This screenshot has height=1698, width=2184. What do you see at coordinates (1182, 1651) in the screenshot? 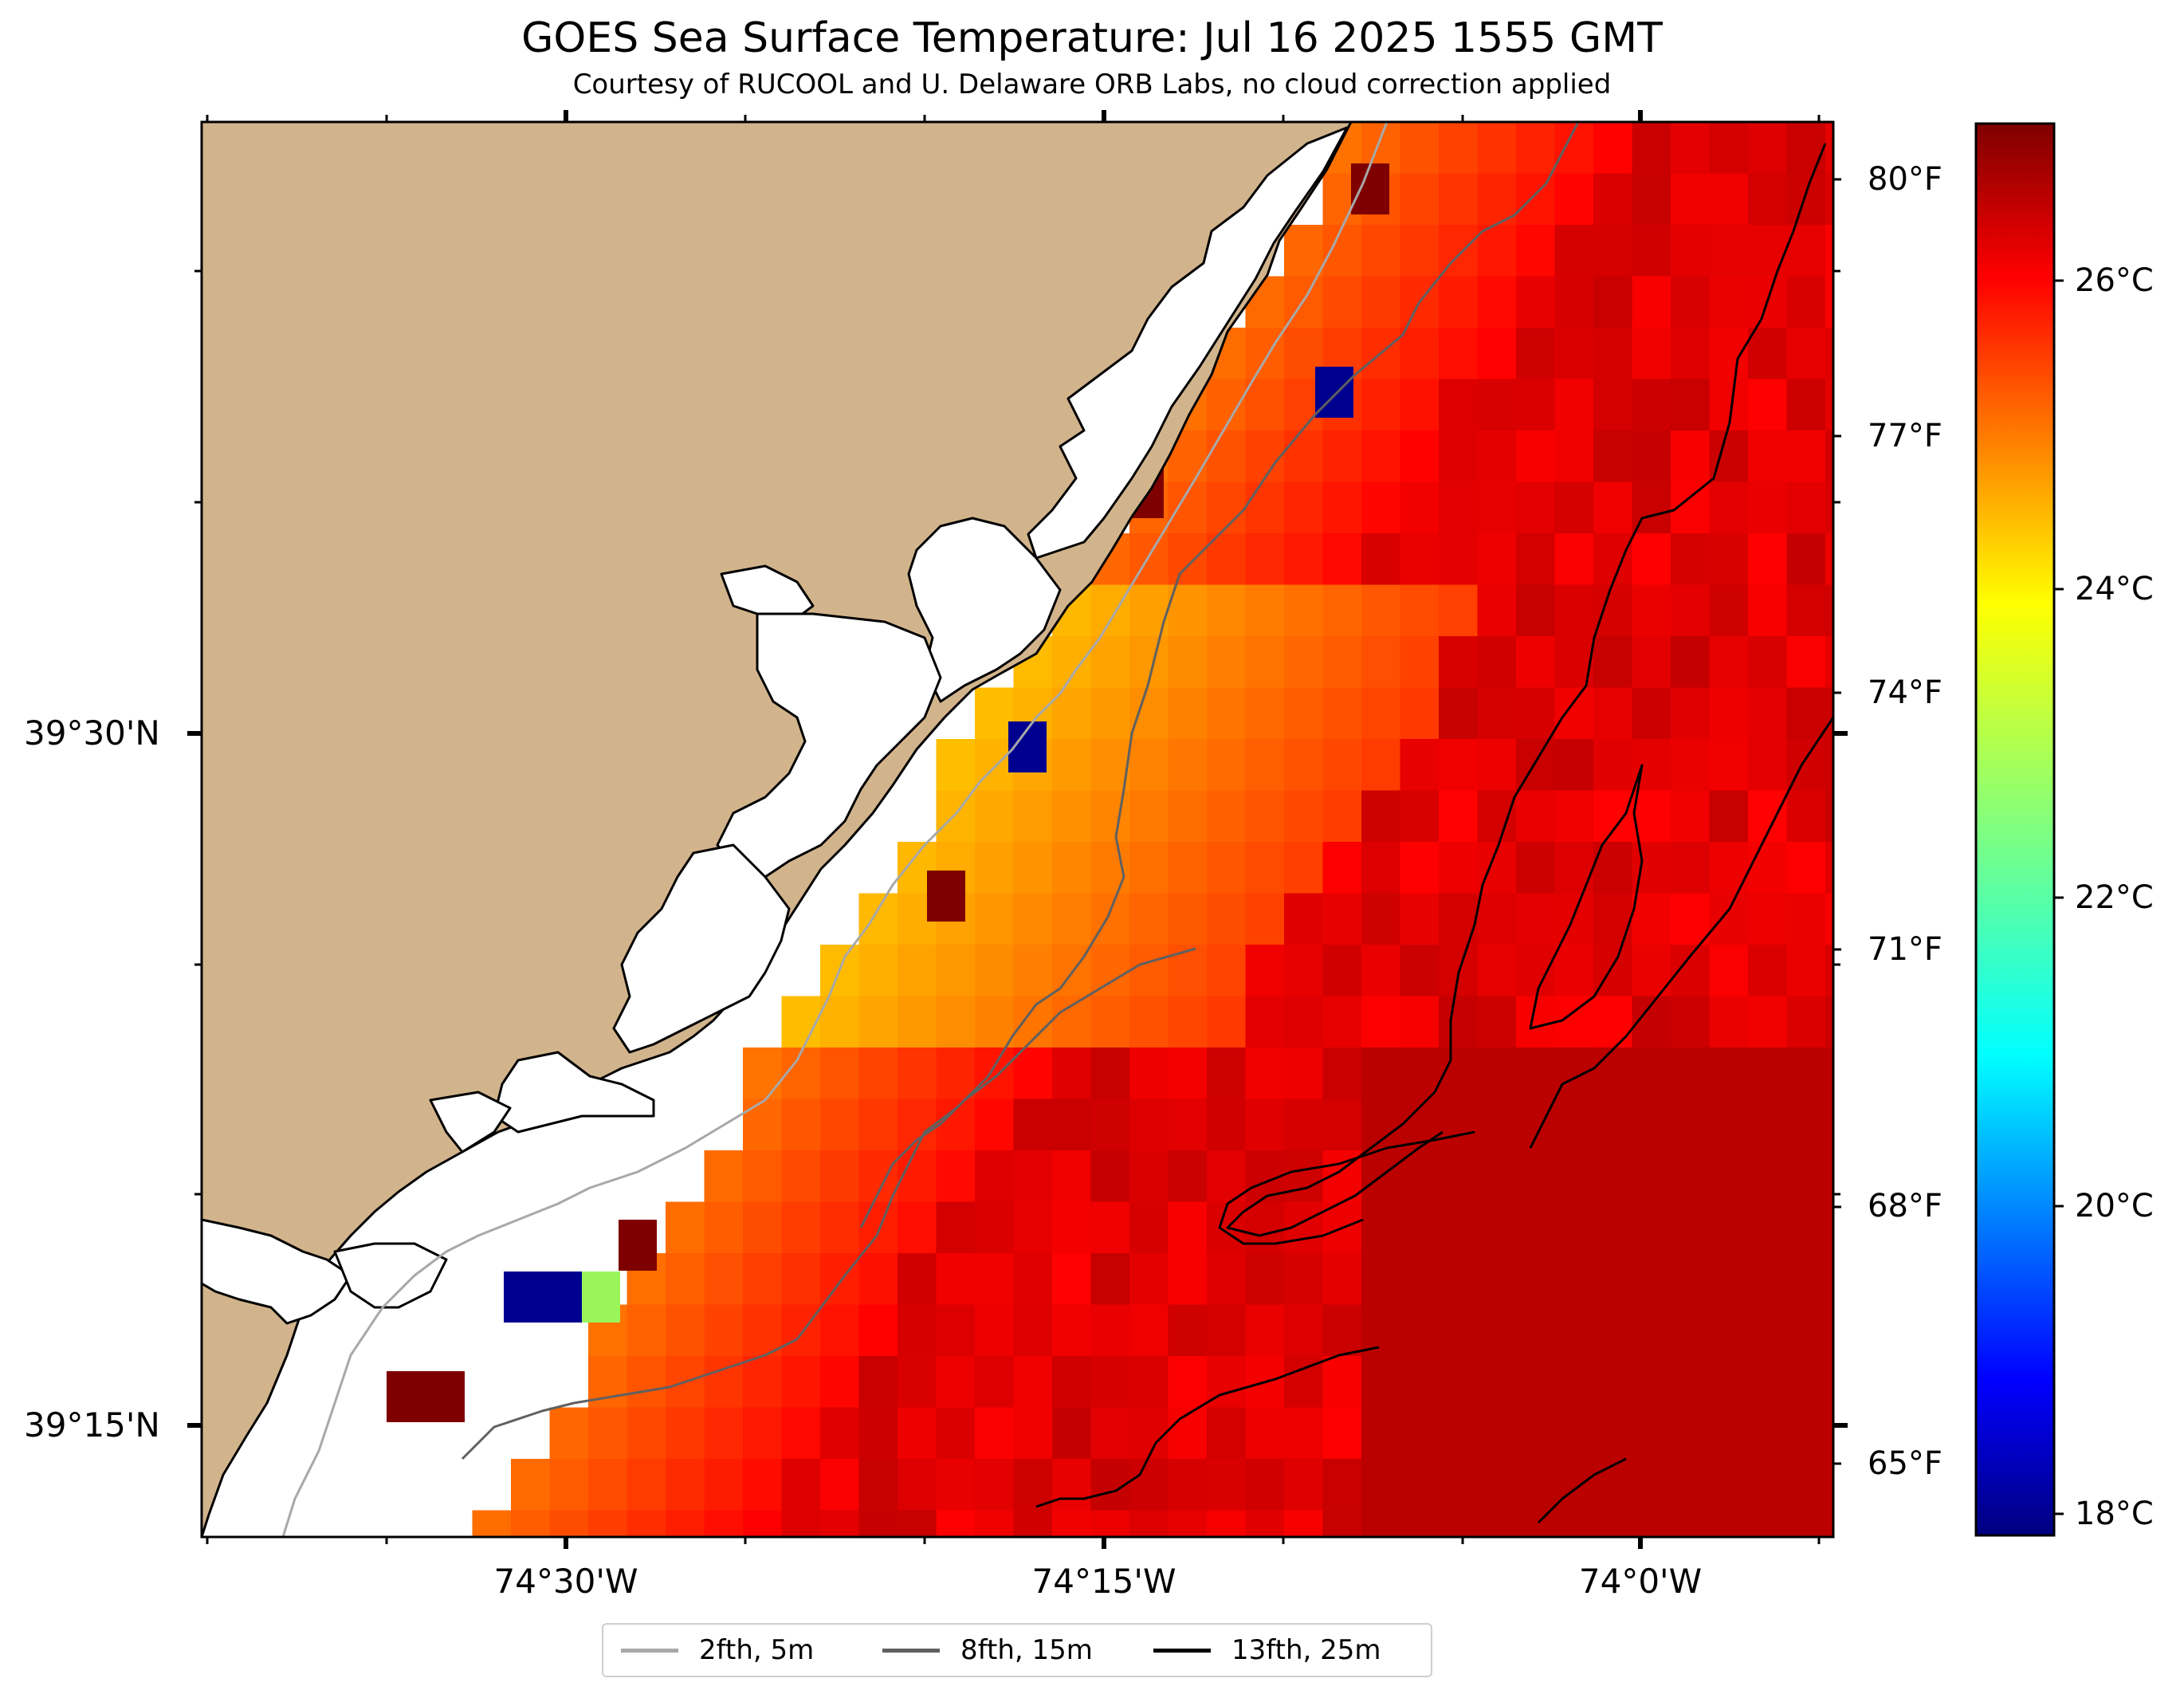
I see `legend-line-13fth` at bounding box center [1182, 1651].